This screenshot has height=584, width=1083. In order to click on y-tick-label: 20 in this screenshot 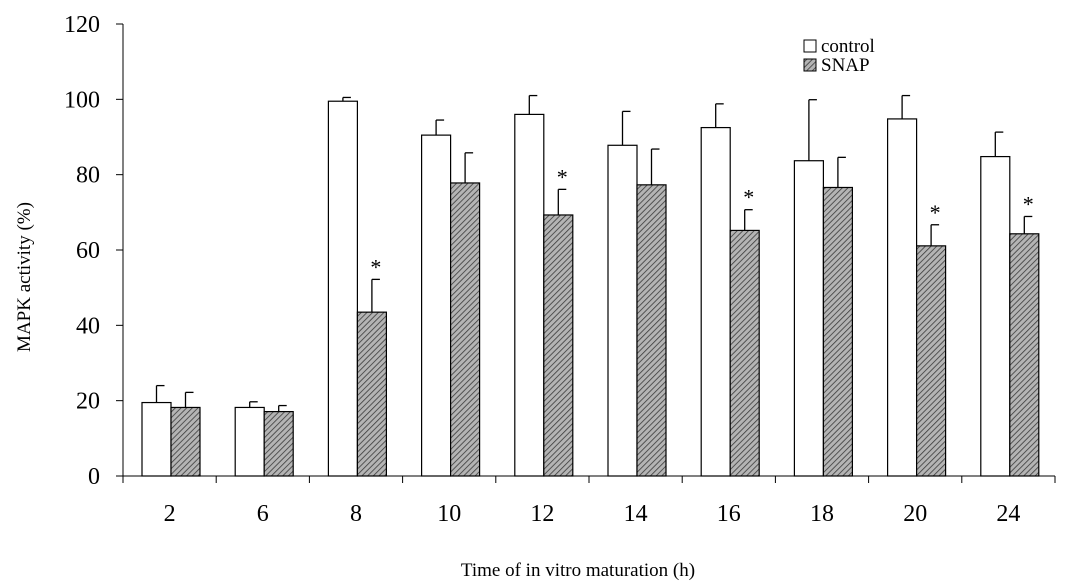, I will do `click(88, 402)`.